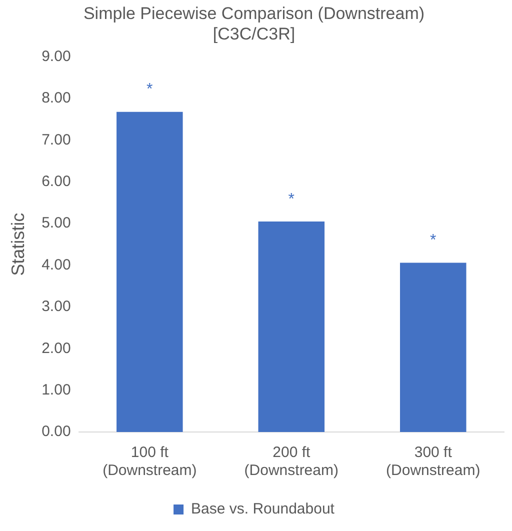 This screenshot has height=531, width=512. Describe the element at coordinates (263, 509) in the screenshot. I see `legend-label: Base vs. Roundabout` at that location.